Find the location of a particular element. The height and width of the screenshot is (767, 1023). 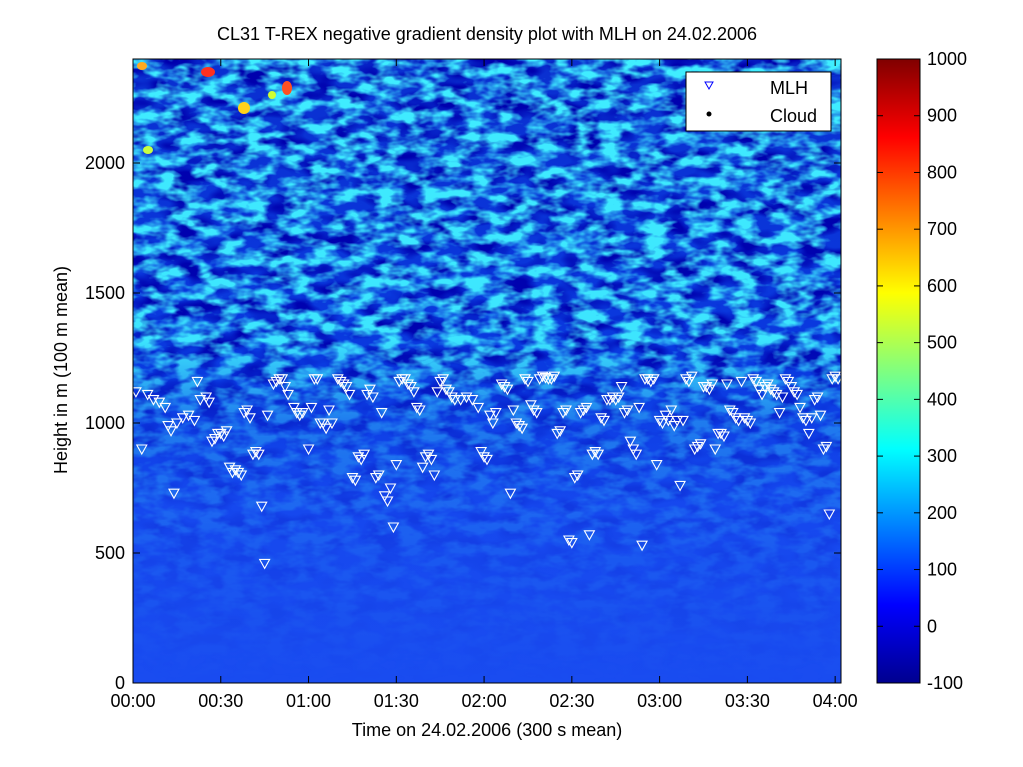

legend-mlh-marker is located at coordinates (709, 86).